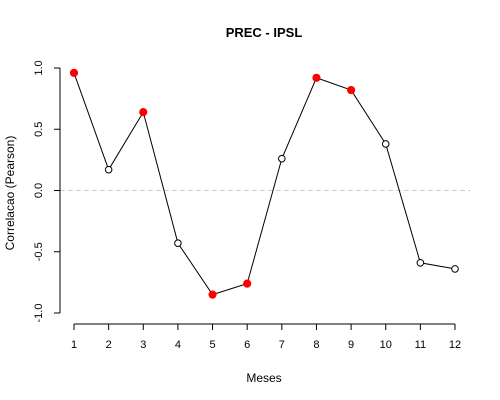 This screenshot has height=400, width=500. Describe the element at coordinates (247, 345) in the screenshot. I see `x-tick-label: 6` at that location.